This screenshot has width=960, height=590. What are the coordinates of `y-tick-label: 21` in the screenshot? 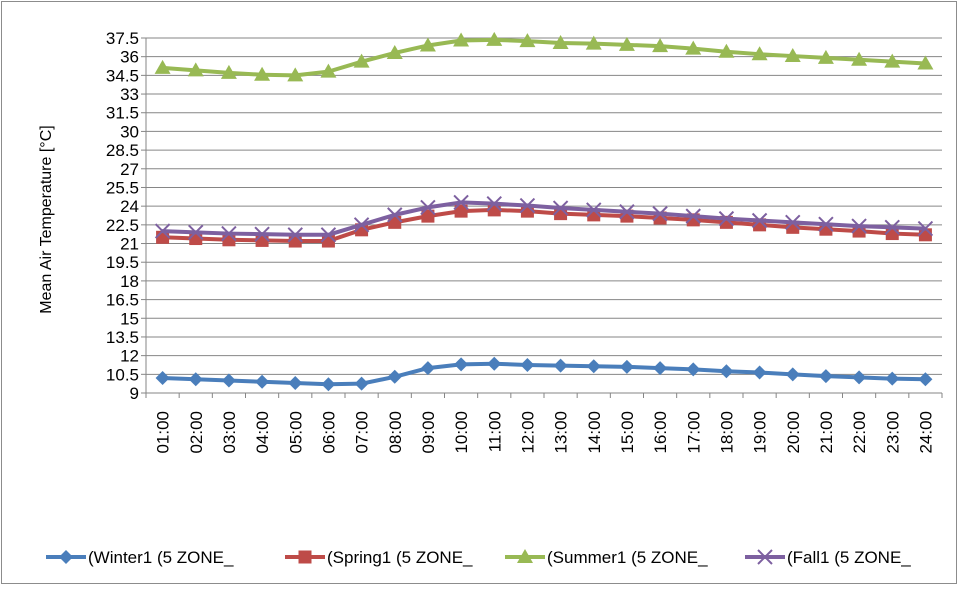 It's located at (129, 244).